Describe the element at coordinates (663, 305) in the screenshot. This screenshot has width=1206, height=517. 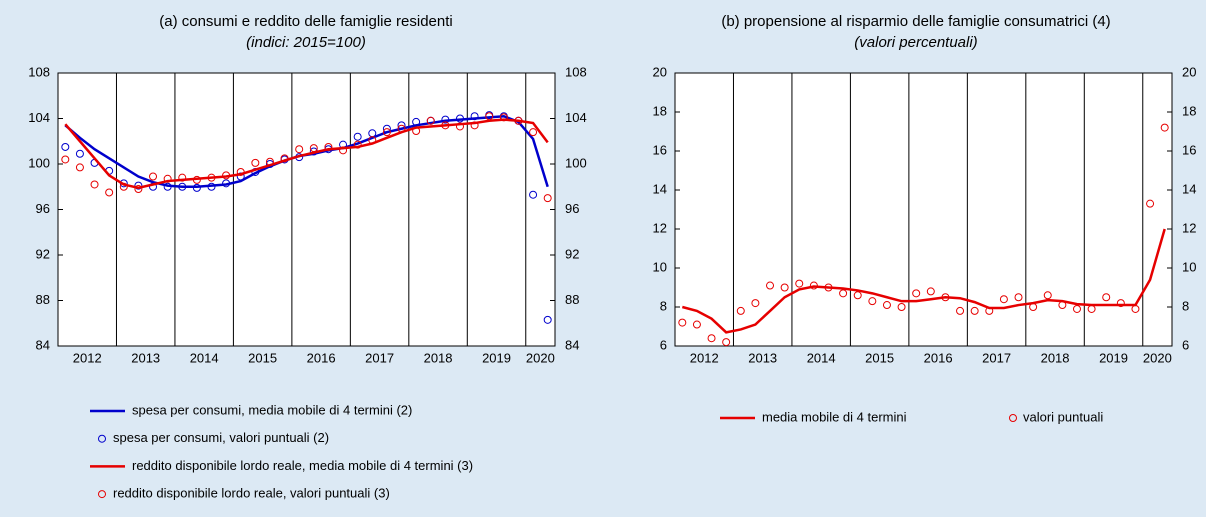
I see `y-tick-label: 8` at that location.